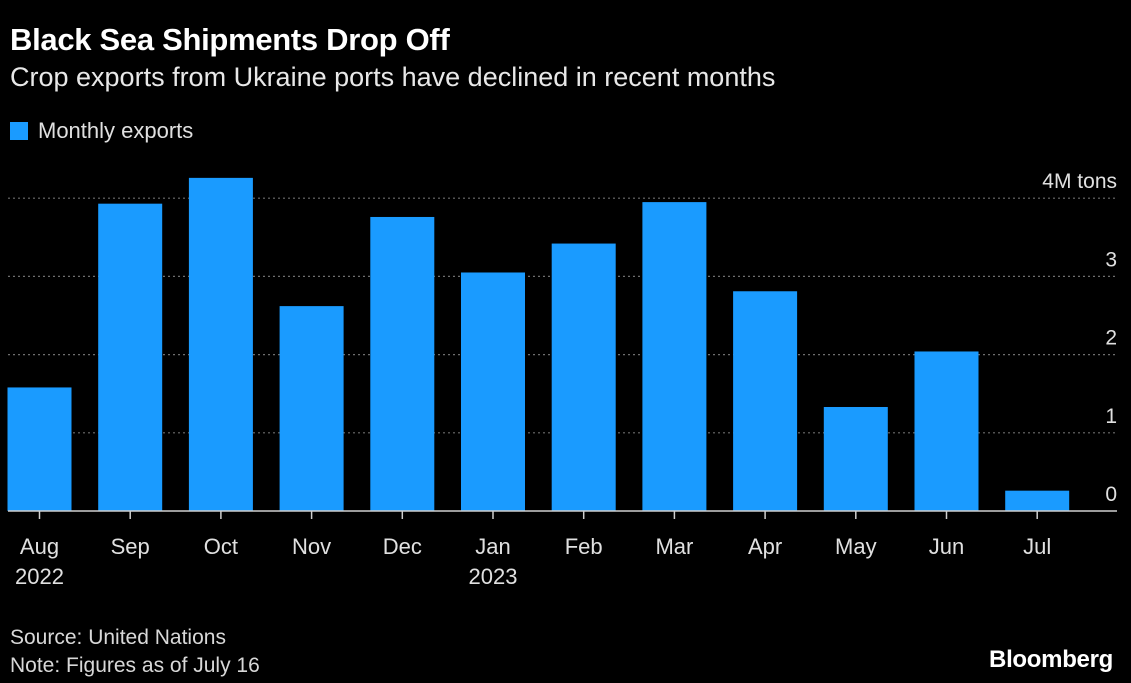 Image resolution: width=1131 pixels, height=683 pixels. I want to click on bloomberg-logo: Bloomberg, so click(1051, 659).